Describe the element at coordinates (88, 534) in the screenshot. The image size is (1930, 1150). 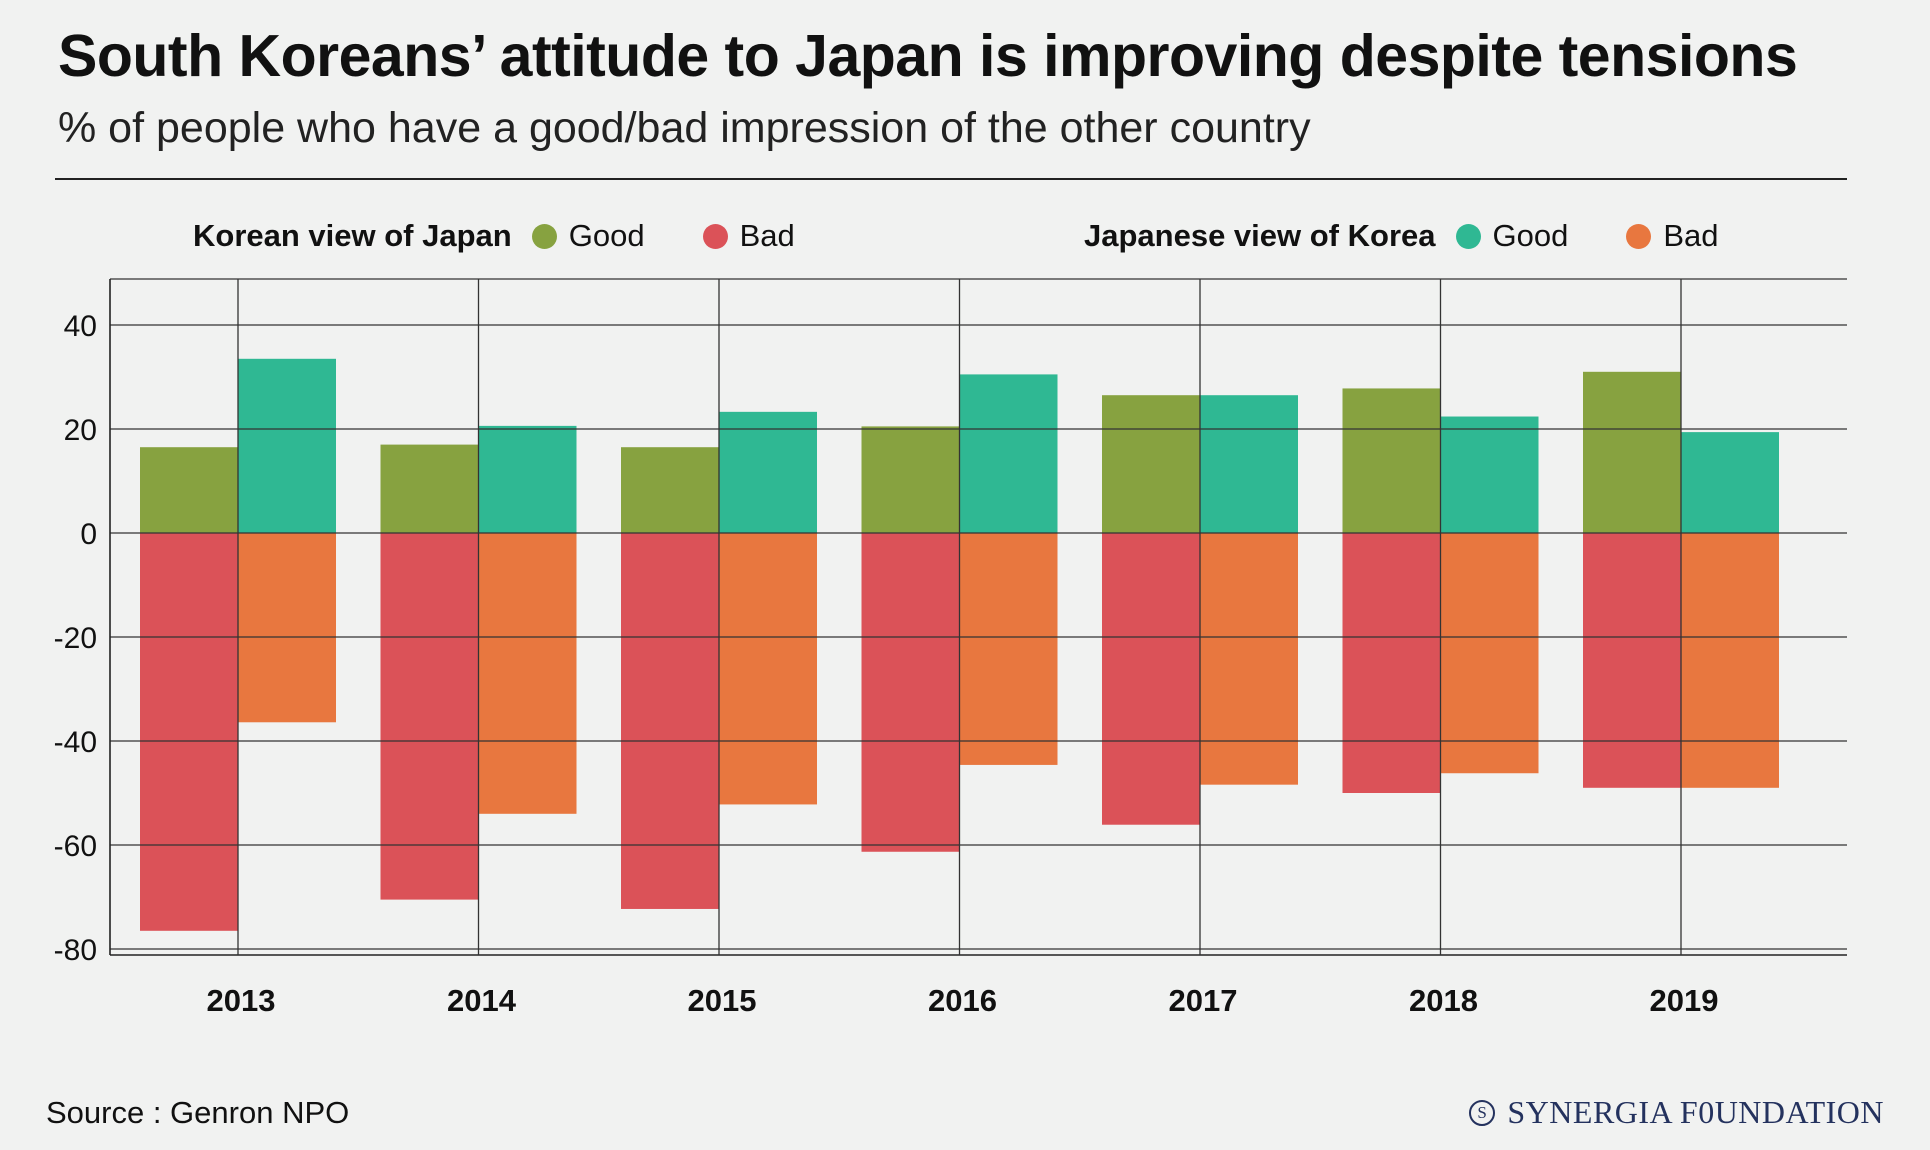
I see `y-tick-label: 0` at that location.